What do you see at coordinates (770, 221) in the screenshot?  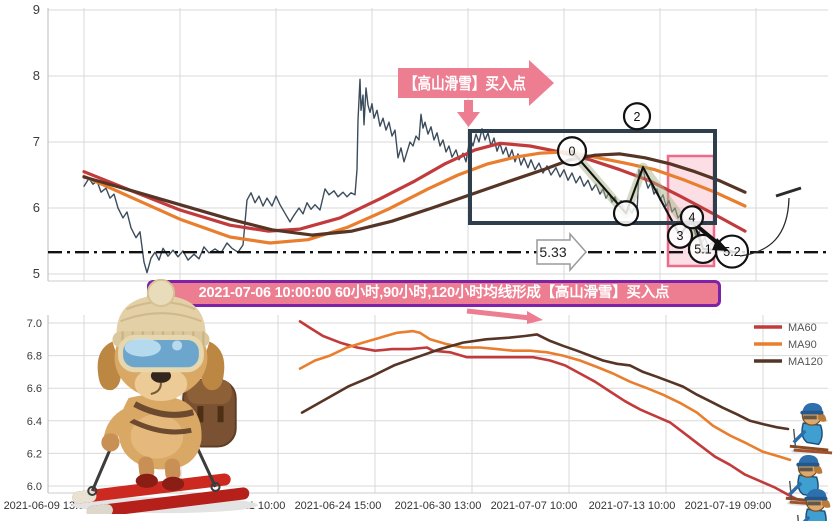 I see `ski-pole-annotation` at bounding box center [770, 221].